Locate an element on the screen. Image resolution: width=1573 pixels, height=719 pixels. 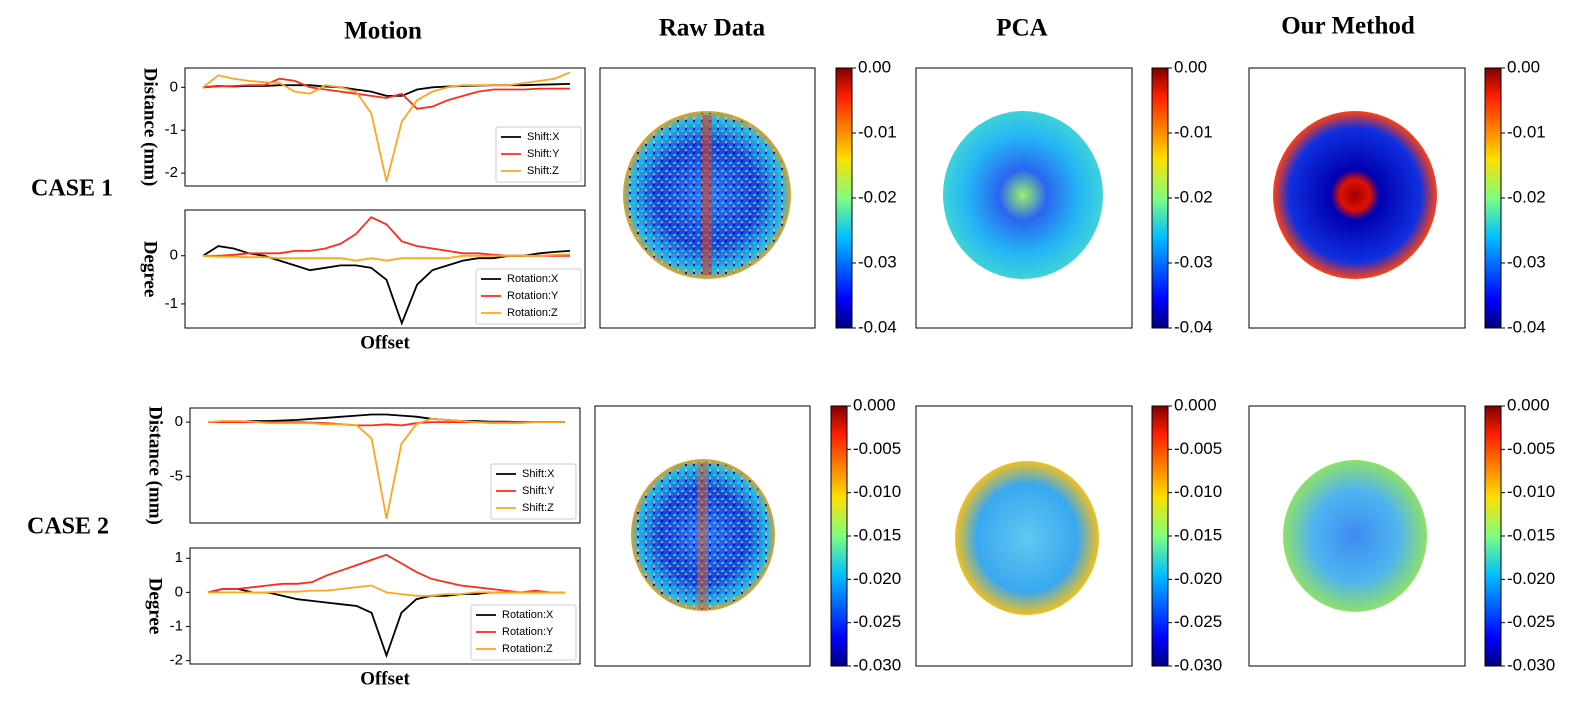
y-tick-label: -5 is located at coordinates (176, 475).